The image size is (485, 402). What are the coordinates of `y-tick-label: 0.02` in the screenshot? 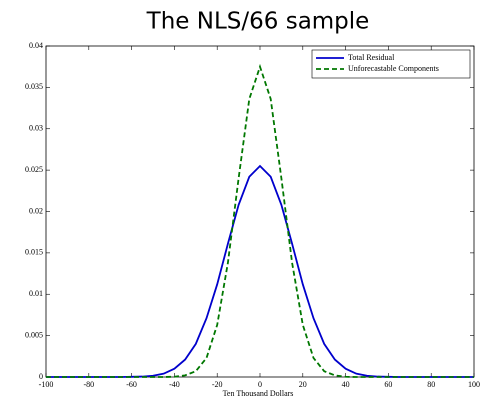 It's located at (36, 210).